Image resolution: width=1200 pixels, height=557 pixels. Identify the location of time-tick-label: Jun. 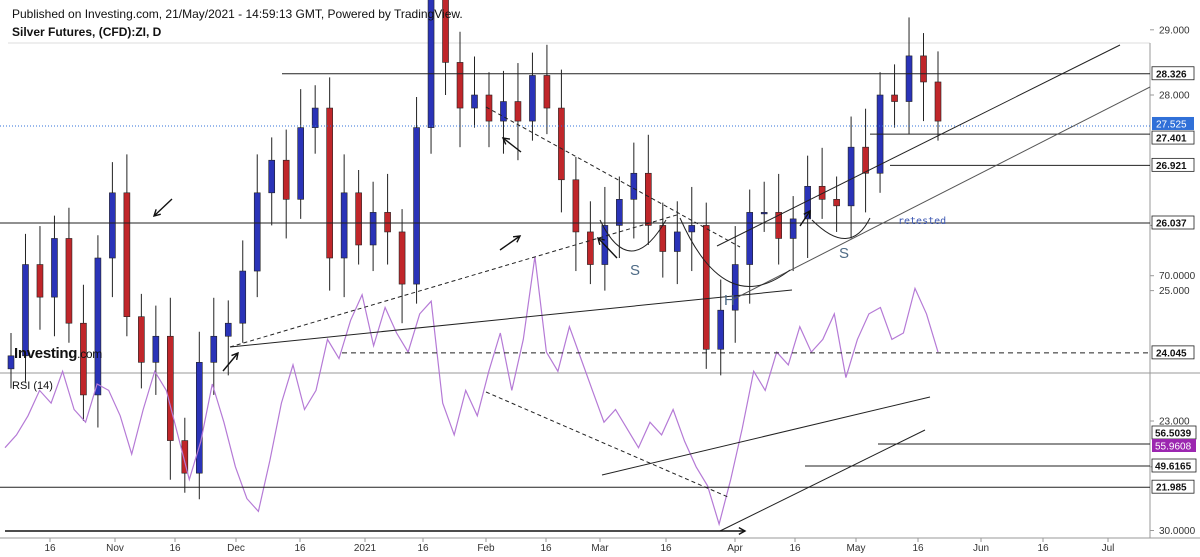
(981, 548).